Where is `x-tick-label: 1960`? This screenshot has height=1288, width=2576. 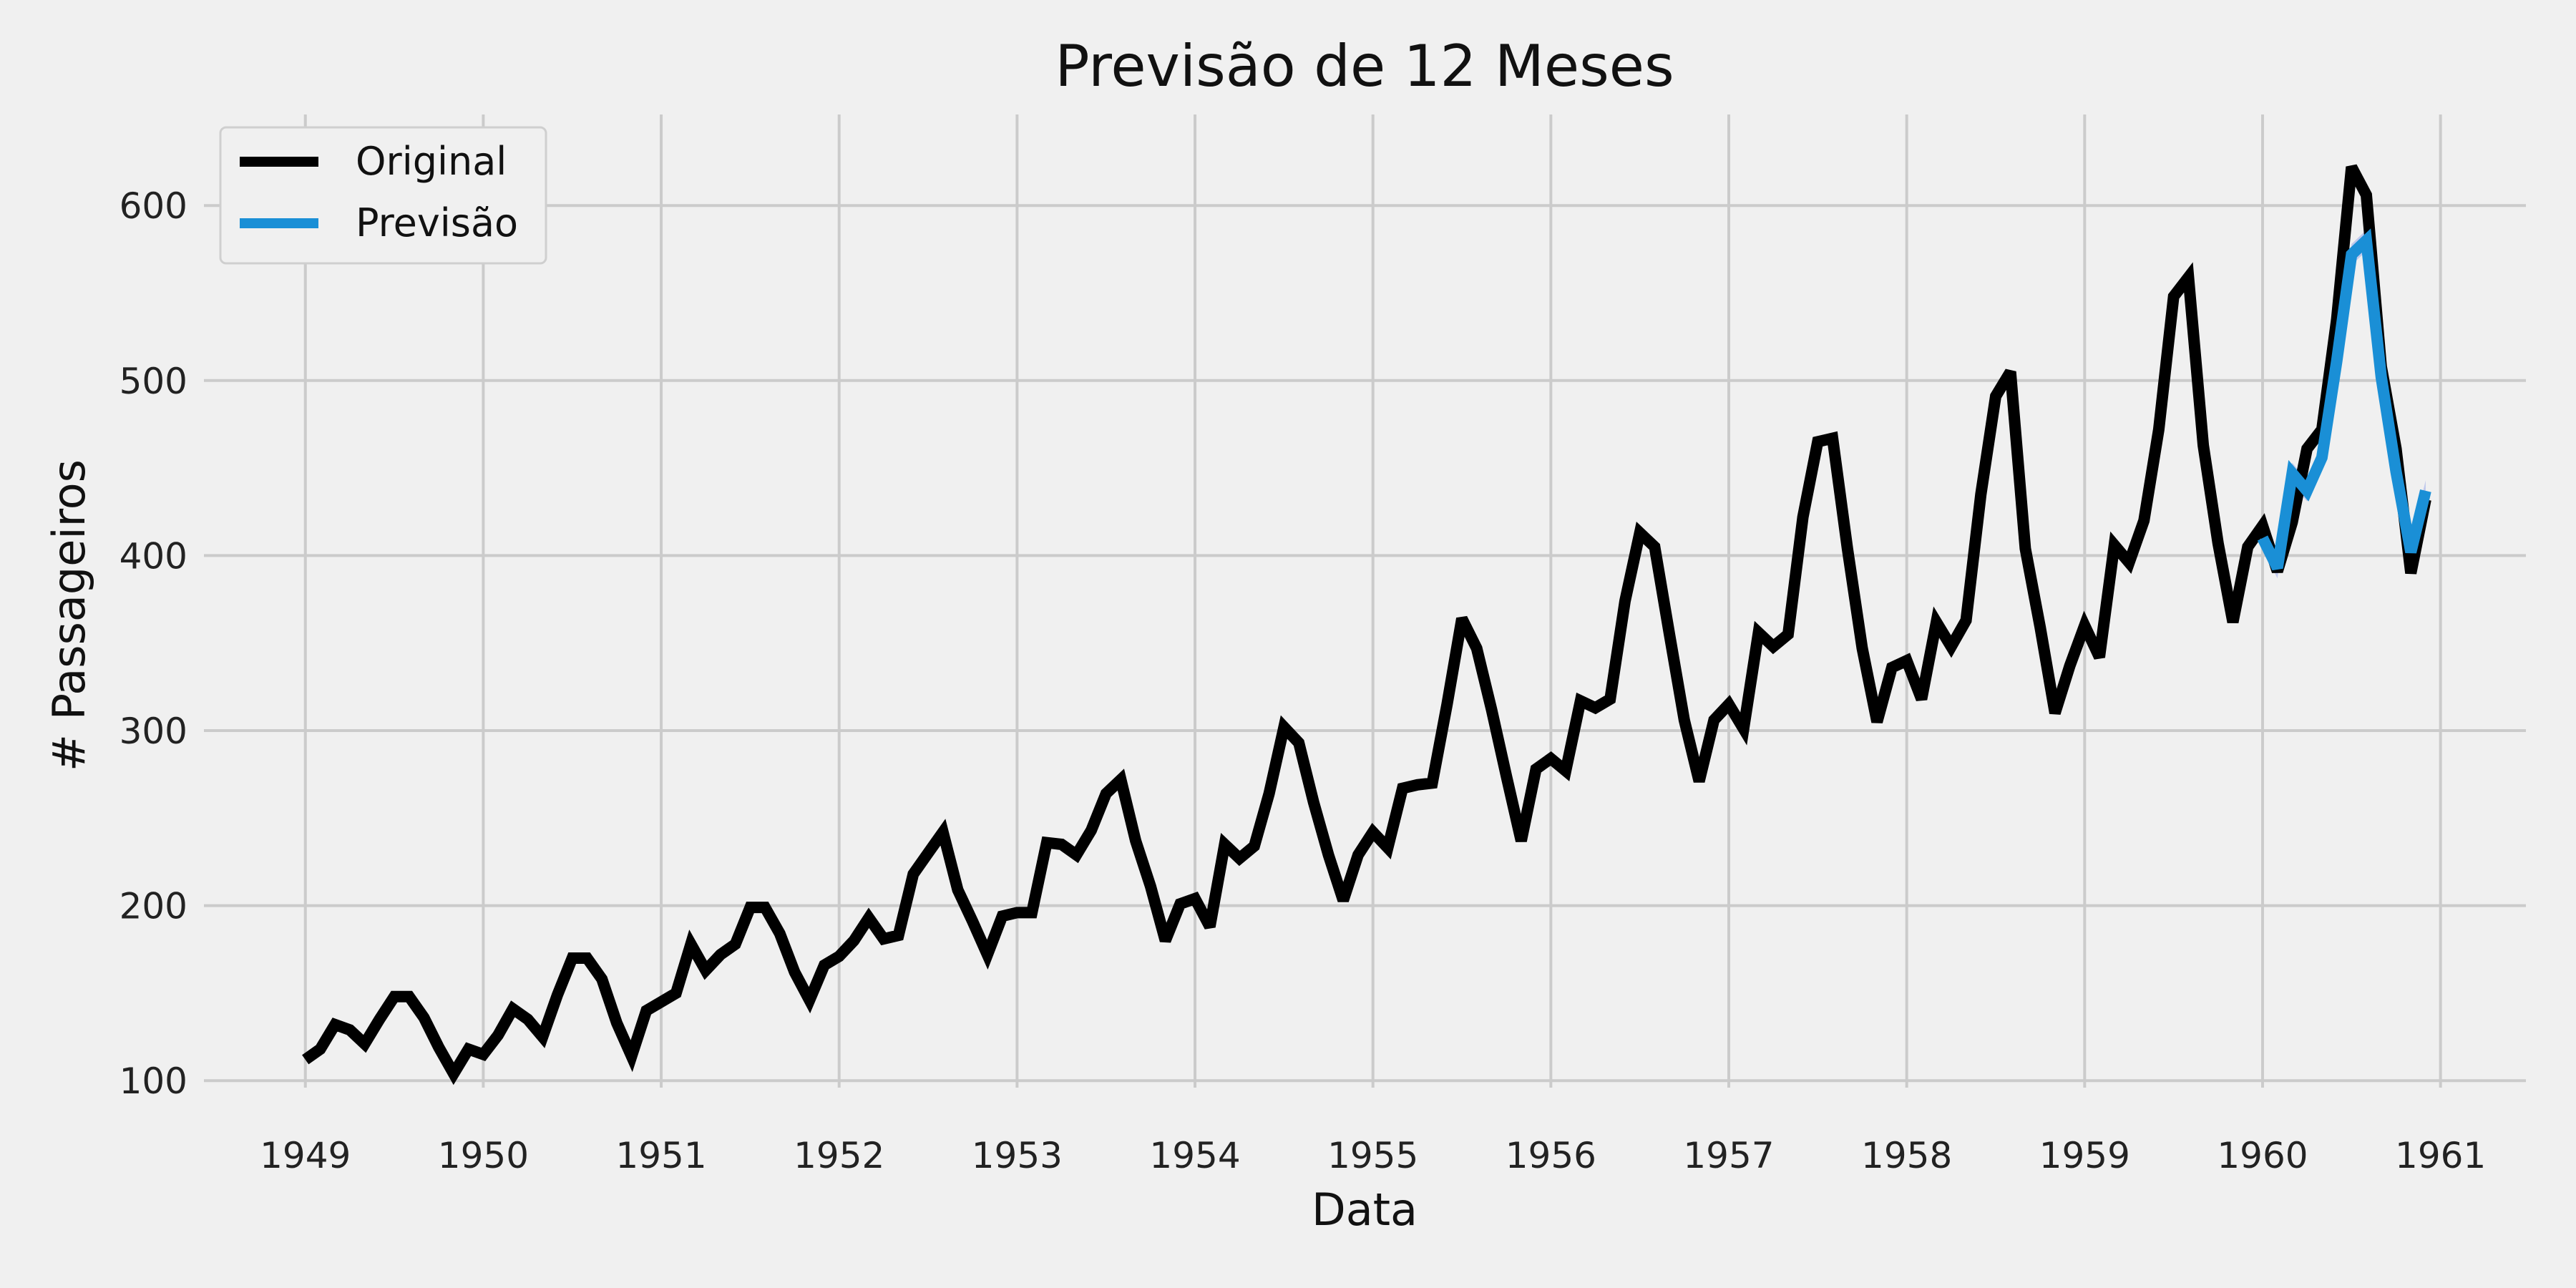
x-tick-label: 1960 is located at coordinates (2262, 1155).